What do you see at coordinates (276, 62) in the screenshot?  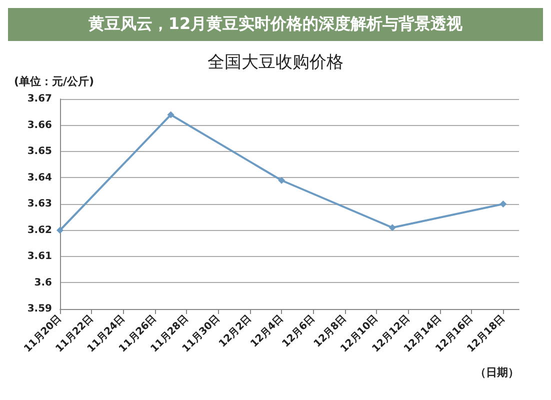 I see `chart-title: 全国大豆收购价格` at bounding box center [276, 62].